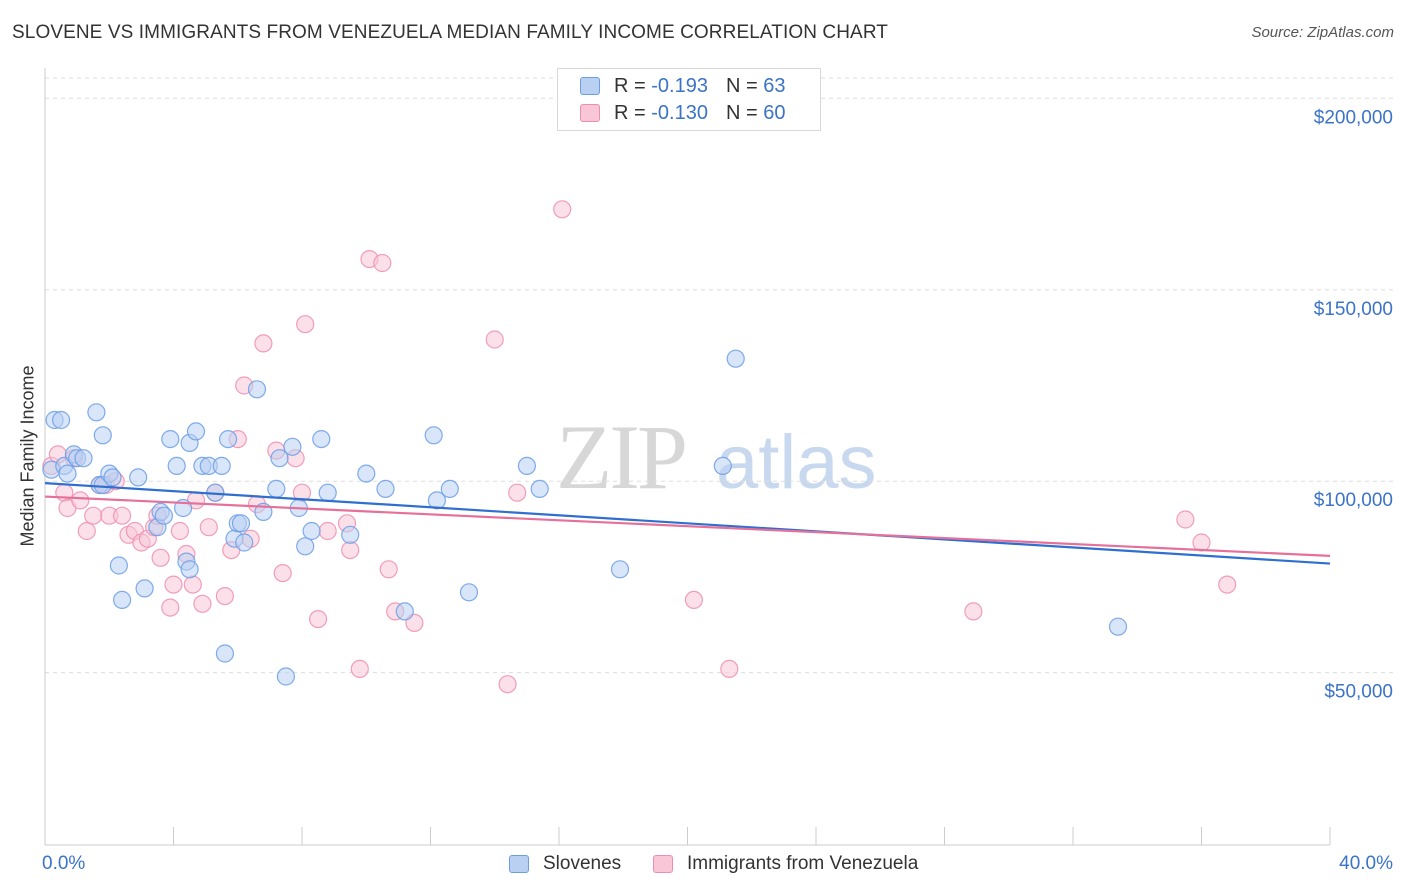 The height and width of the screenshot is (892, 1406). I want to click on trend-line-slovenes, so click(687, 523).